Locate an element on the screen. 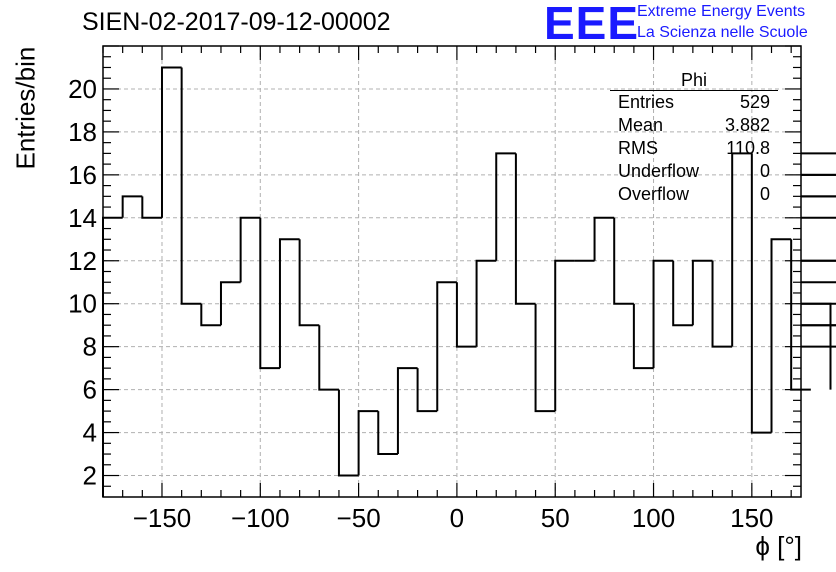 Image resolution: width=836 pixels, height=572 pixels. y-tick-label: 8 is located at coordinates (90, 347).